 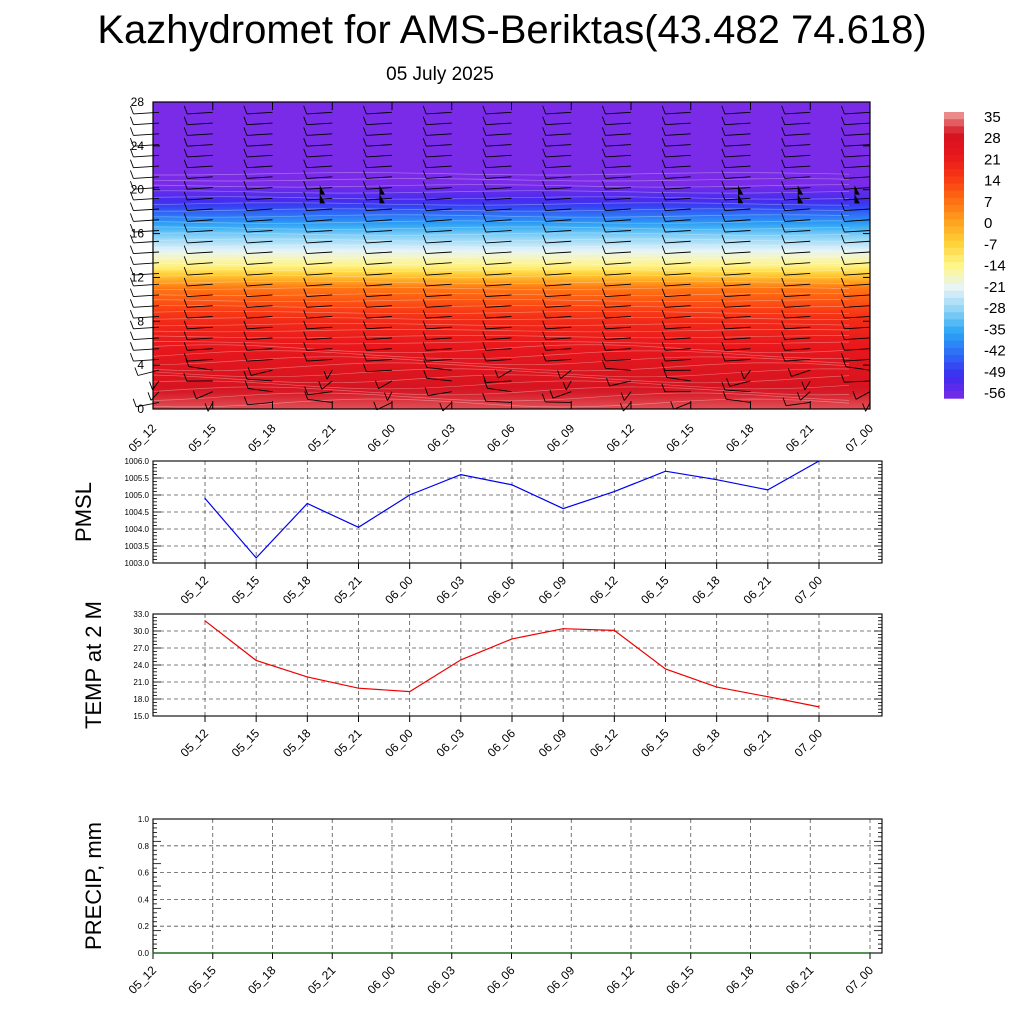 I want to click on x-tick-label: 07_00, so click(x=809, y=590).